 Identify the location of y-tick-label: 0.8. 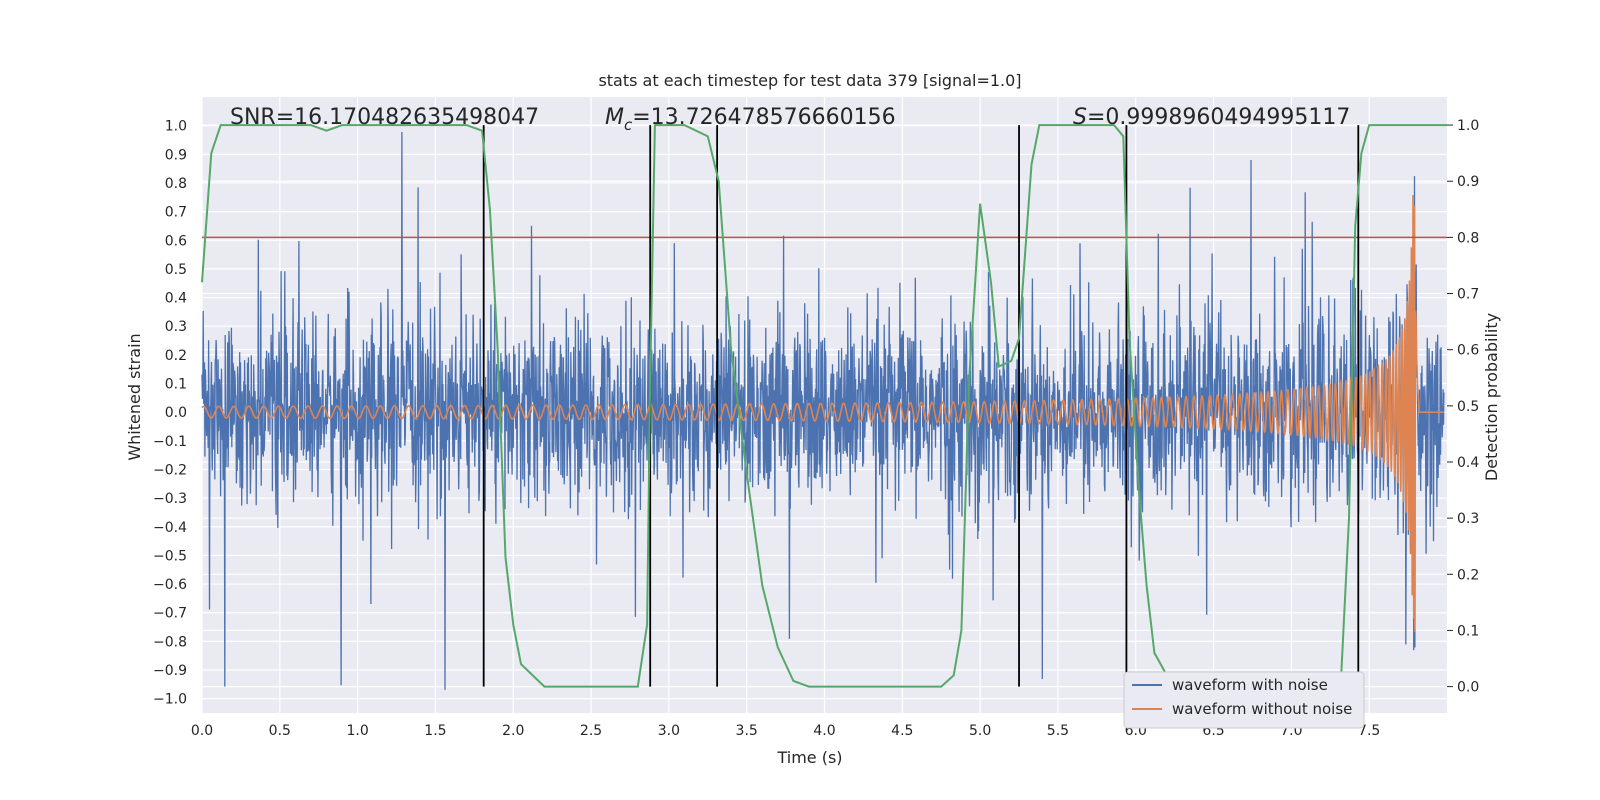
(176, 184).